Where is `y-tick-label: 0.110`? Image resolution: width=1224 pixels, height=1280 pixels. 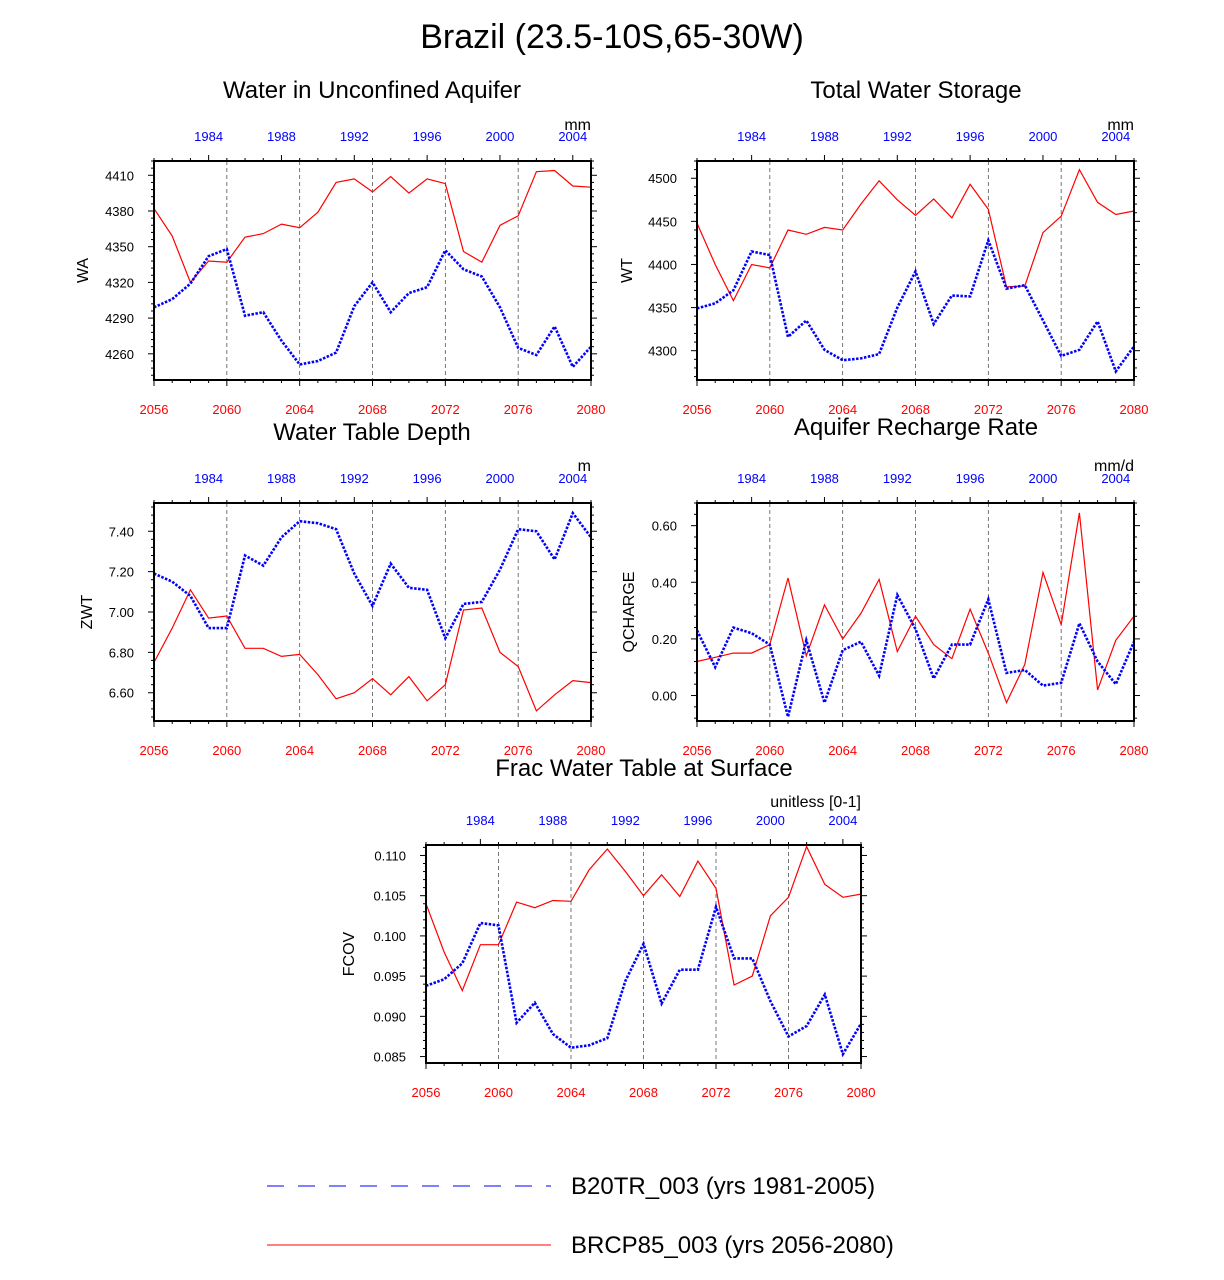
y-tick-label: 0.110 is located at coordinates (390, 855).